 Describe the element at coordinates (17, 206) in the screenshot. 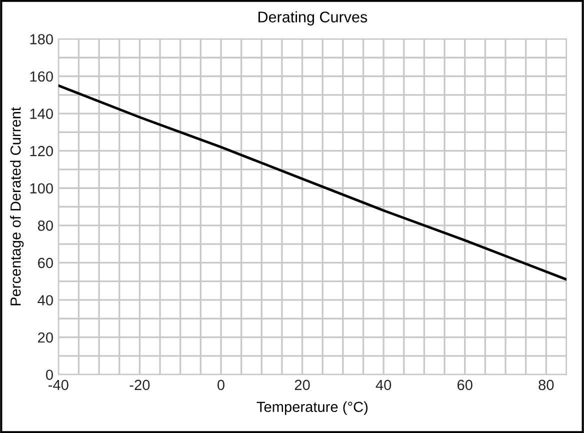

I see `y-axis-title: Percentage of Derated Current` at that location.